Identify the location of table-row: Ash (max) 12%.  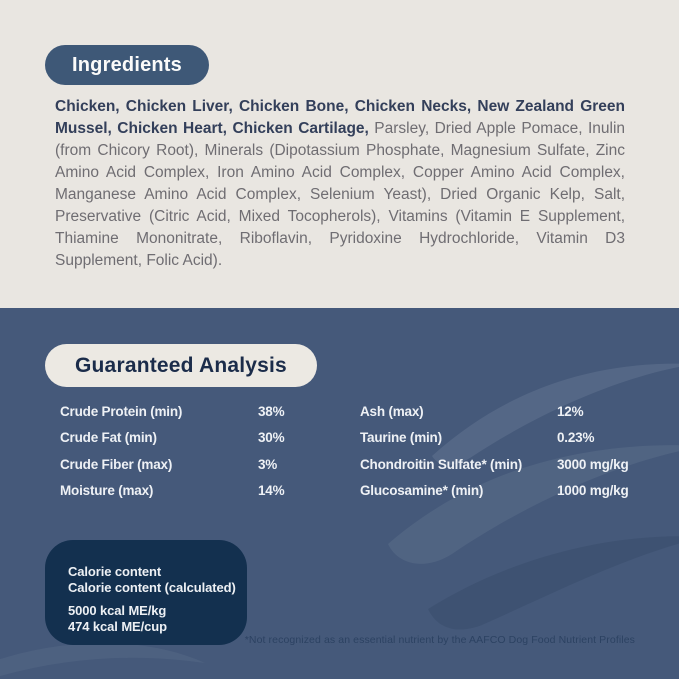
(510, 411).